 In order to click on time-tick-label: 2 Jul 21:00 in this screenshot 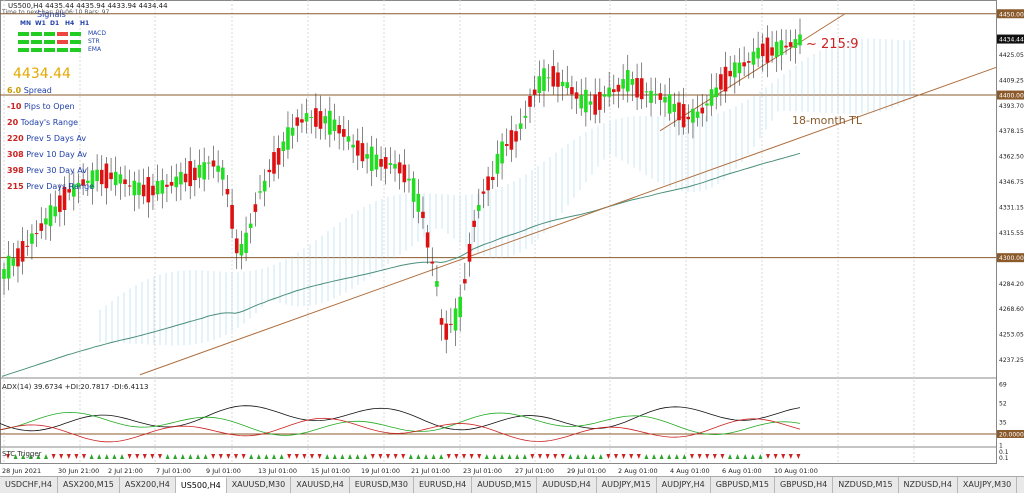, I will do `click(125, 471)`.